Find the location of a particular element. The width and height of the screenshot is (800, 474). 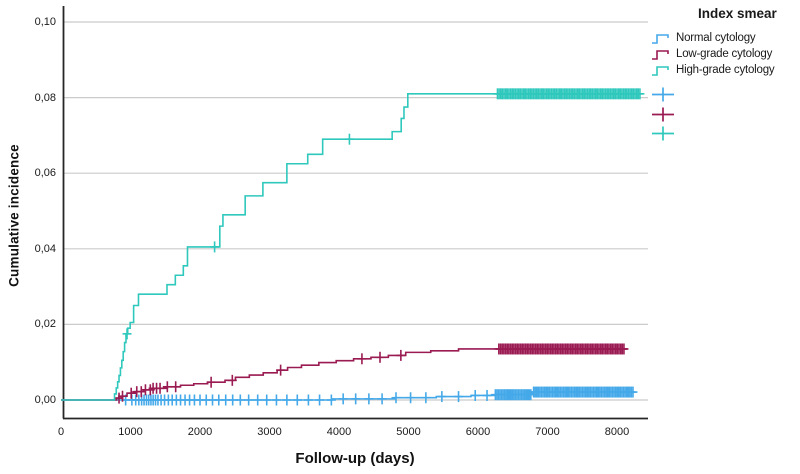

y-tick-label: 0,10 is located at coordinates (45, 22).